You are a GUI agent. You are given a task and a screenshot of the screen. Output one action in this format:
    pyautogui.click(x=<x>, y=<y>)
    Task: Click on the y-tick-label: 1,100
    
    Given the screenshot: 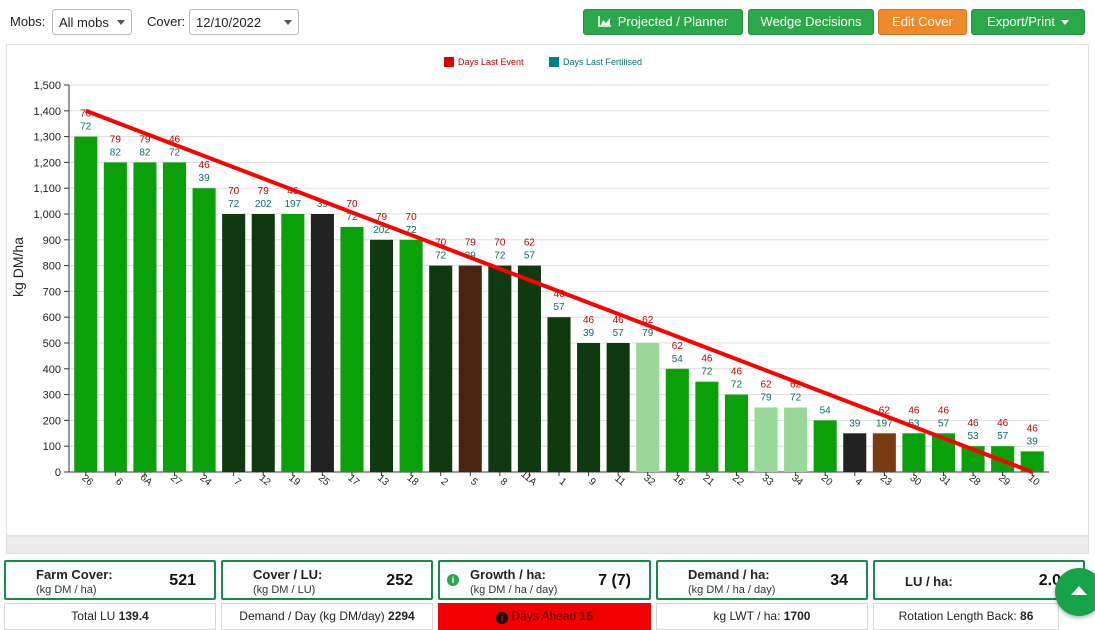 What is the action you would take?
    pyautogui.click(x=47, y=189)
    